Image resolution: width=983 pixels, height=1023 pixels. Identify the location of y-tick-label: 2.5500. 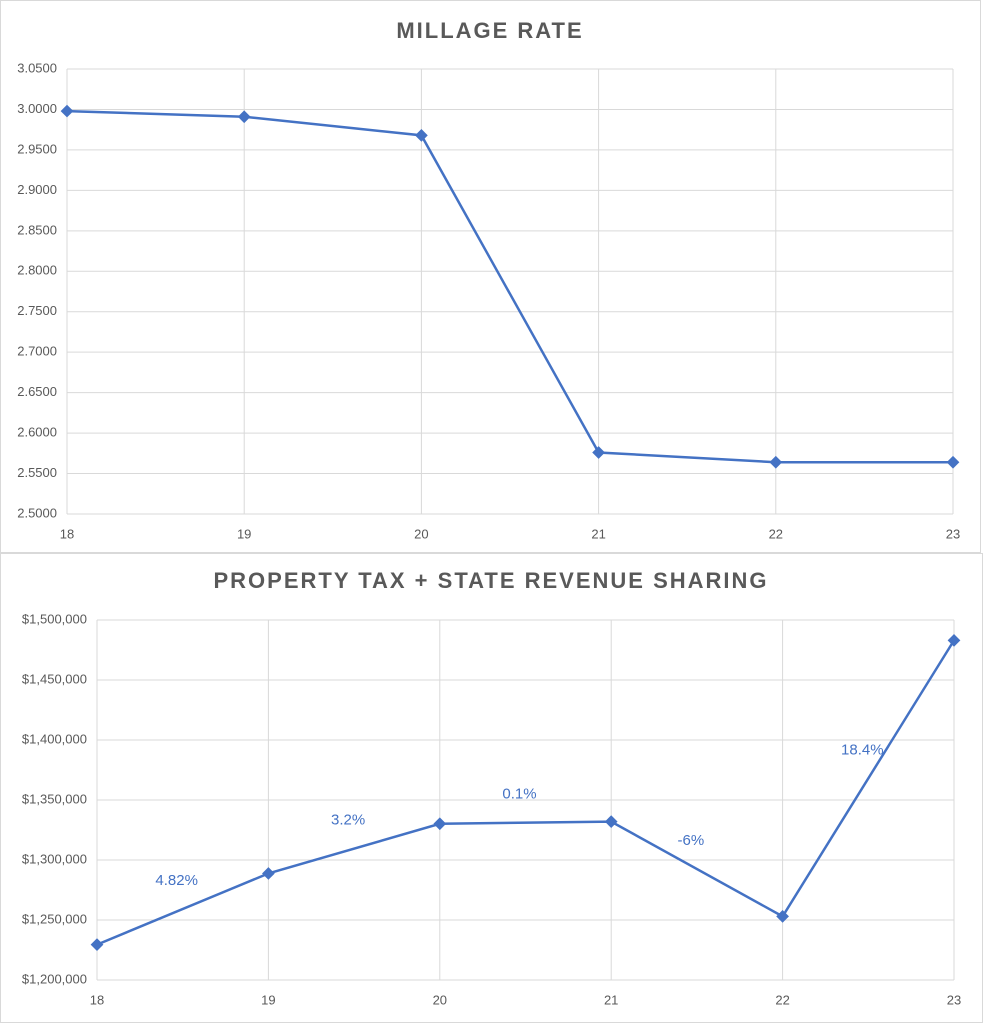
(37, 472).